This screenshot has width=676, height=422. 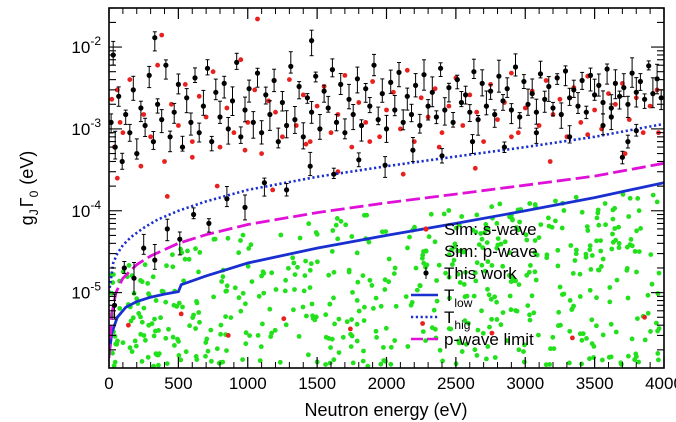 I want to click on y-tick-label: 10-2, so click(x=86, y=45).